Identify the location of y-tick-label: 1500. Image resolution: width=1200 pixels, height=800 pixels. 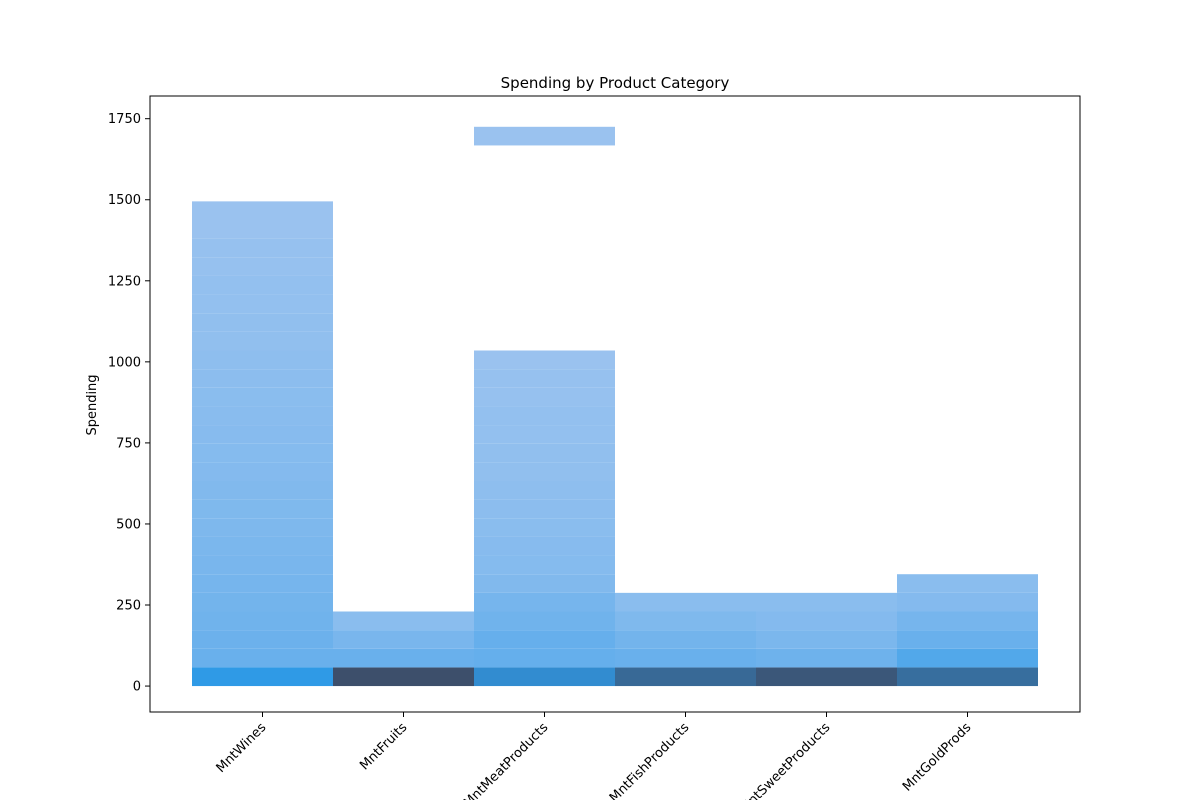
(124, 200).